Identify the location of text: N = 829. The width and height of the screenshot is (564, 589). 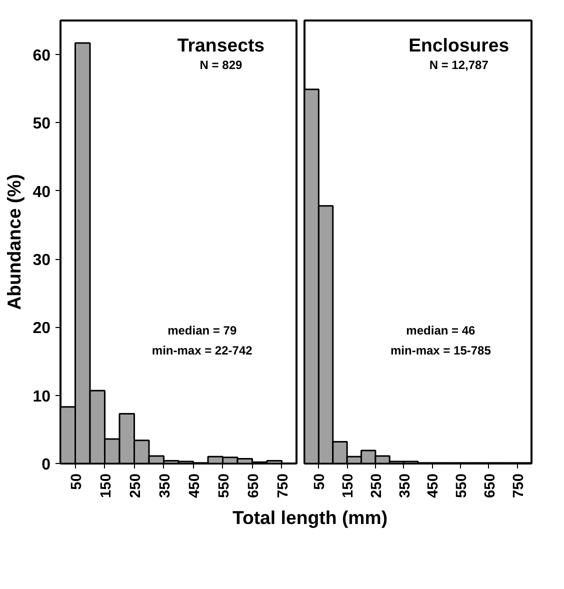
(221, 65).